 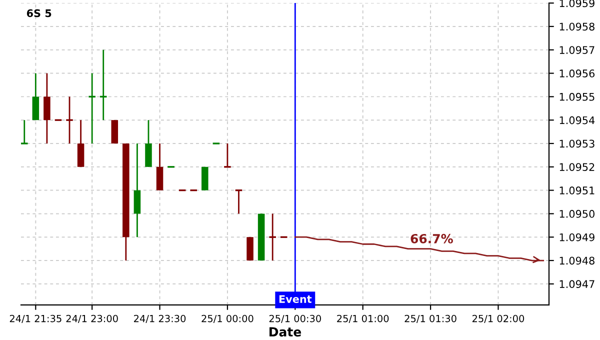 What do you see at coordinates (228, 318) in the screenshot?
I see `x-tick-label: 25/1 00:00` at bounding box center [228, 318].